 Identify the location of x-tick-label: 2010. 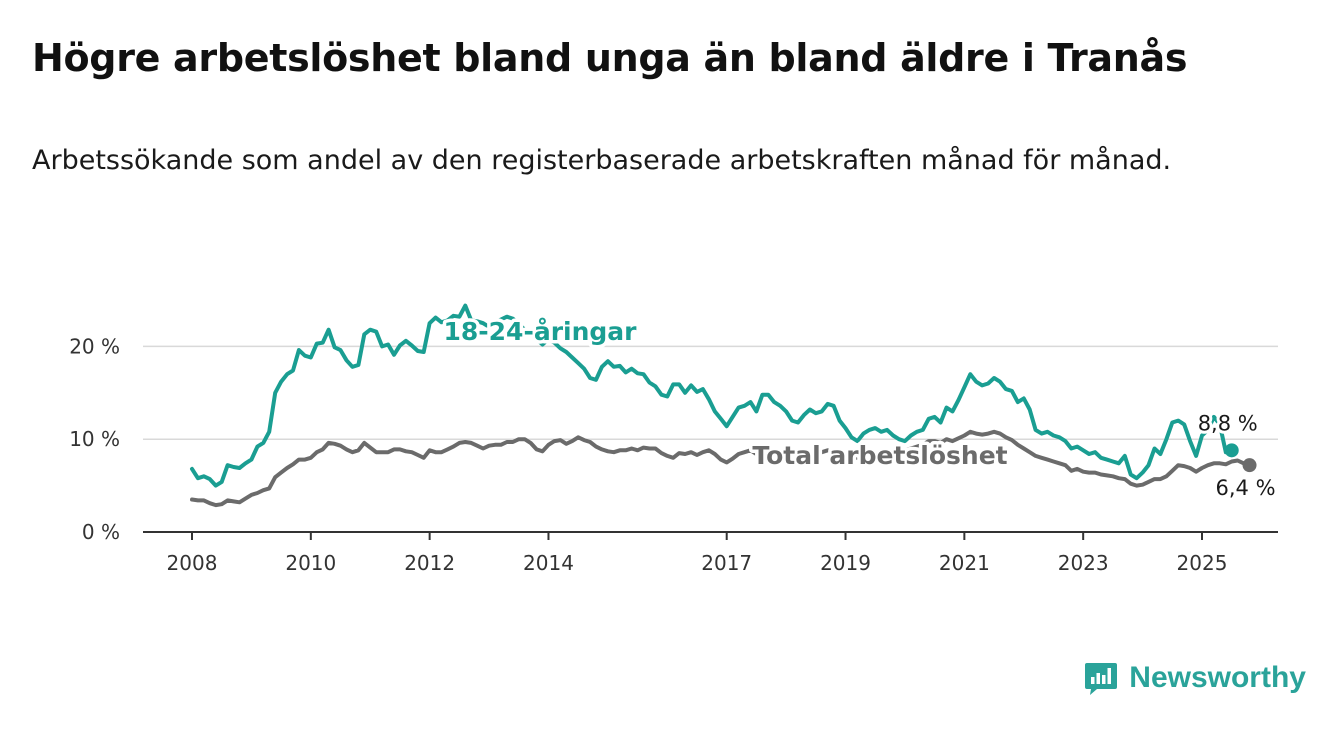
(310, 563).